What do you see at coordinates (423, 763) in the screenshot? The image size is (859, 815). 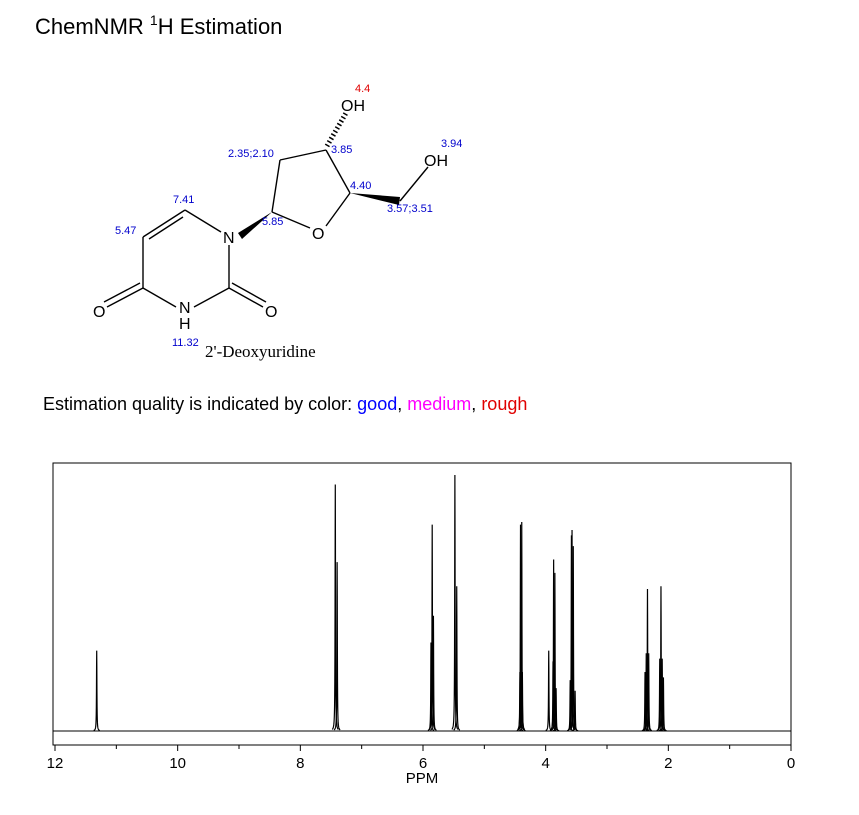 I see `x-tick-label: 6` at bounding box center [423, 763].